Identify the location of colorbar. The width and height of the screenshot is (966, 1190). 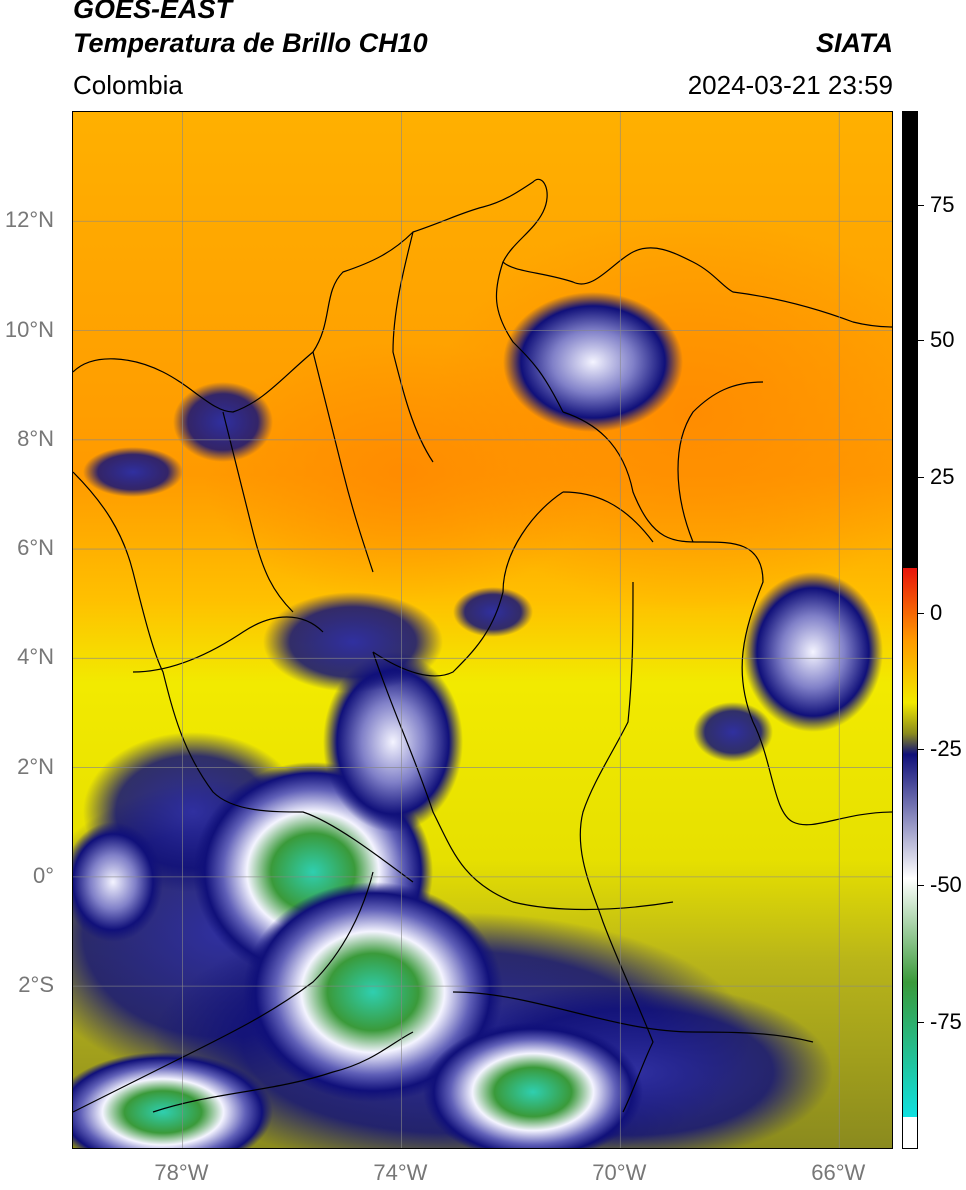
(910, 630).